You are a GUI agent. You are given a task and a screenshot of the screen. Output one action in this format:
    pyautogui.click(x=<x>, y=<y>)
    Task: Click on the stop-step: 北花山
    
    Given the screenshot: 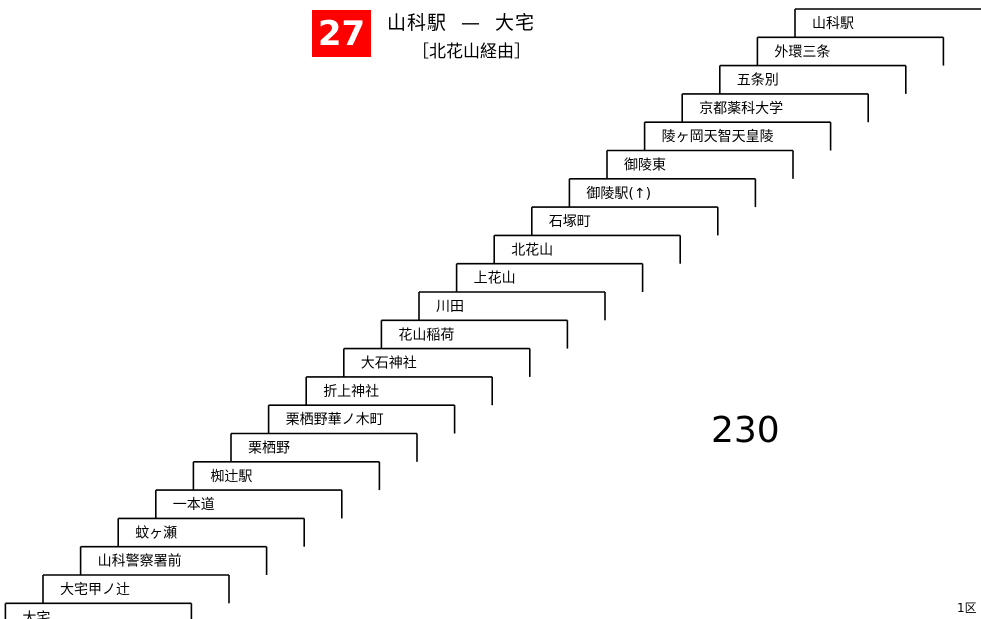 What is the action you would take?
    pyautogui.click(x=587, y=249)
    